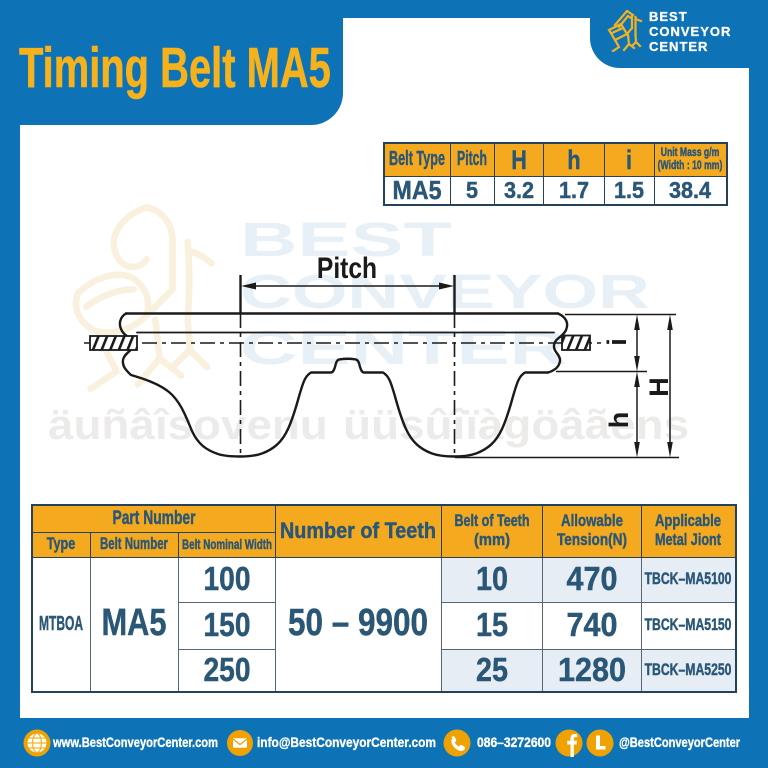 The width and height of the screenshot is (768, 768). I want to click on svg-text: Pitch, so click(347, 268).